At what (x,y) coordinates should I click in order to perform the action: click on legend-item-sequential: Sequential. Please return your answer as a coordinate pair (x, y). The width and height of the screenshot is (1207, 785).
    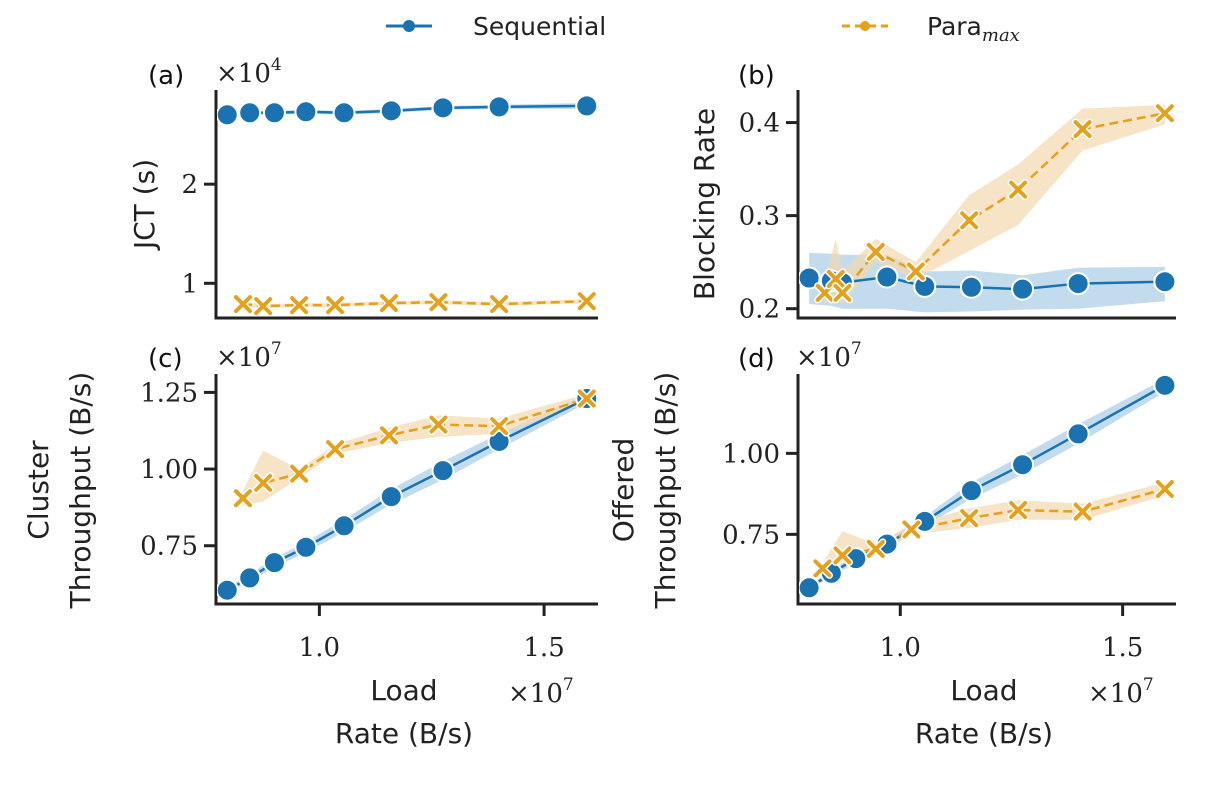
    Looking at the image, I should click on (496, 26).